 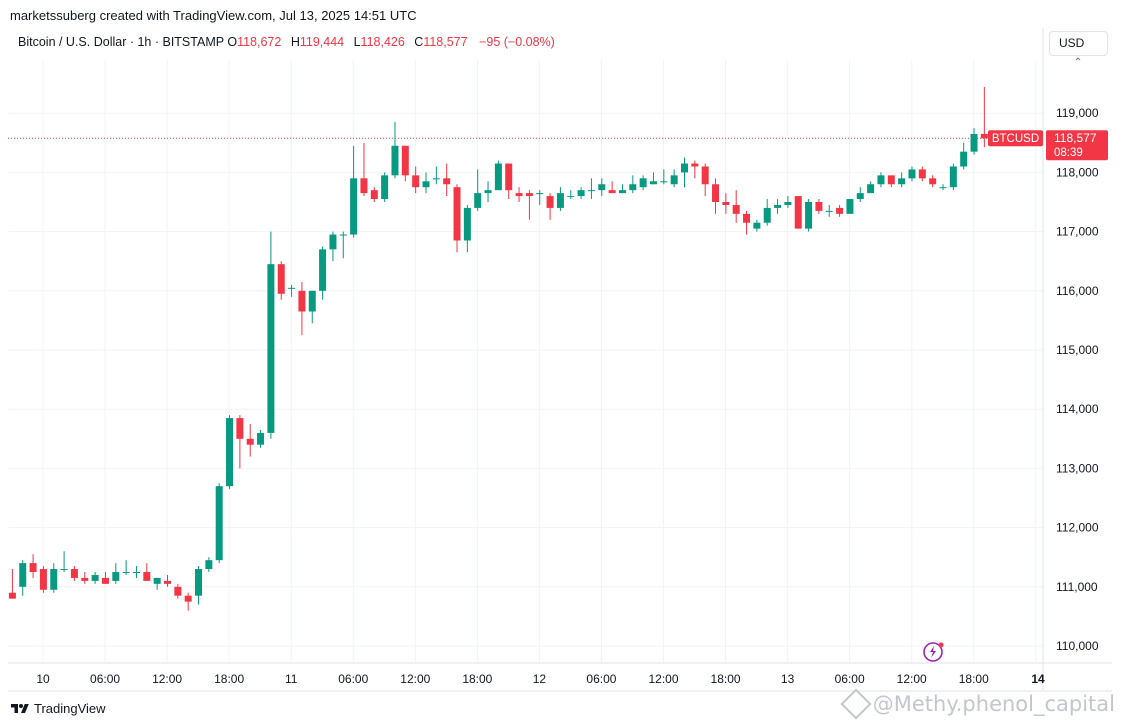 I want to click on close-value: 118,577, so click(x=445, y=42).